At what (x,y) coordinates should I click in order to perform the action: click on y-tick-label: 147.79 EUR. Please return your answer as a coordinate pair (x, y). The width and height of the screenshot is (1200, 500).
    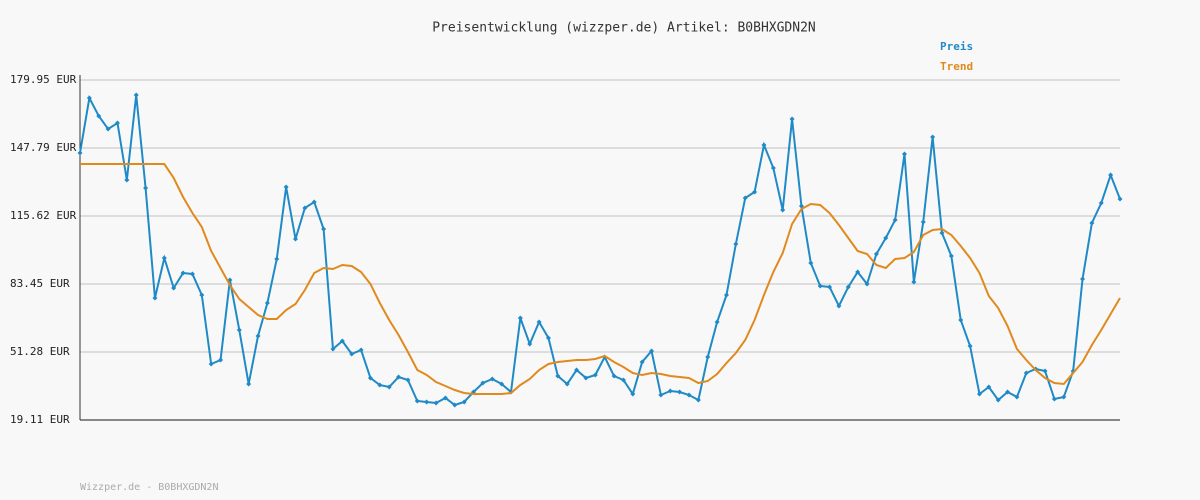
    Looking at the image, I should click on (43, 147).